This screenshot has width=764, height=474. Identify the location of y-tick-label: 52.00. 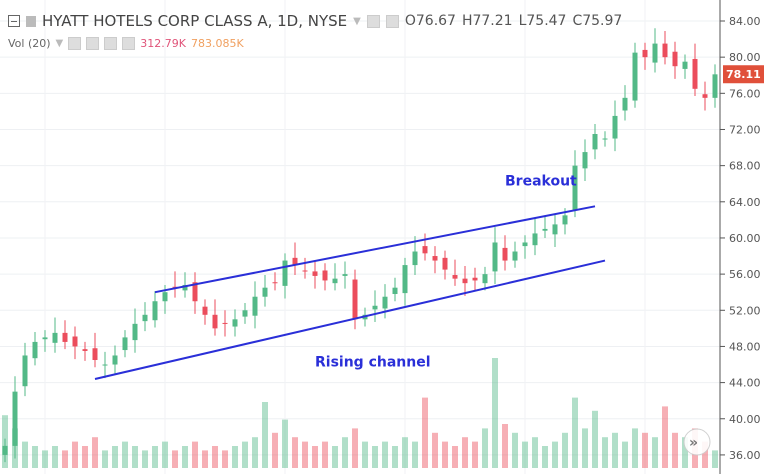
(745, 310).